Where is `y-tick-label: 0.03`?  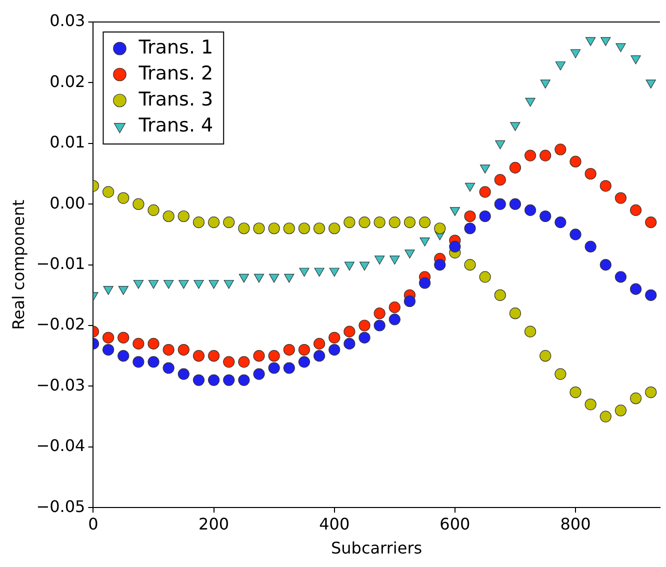
y-tick-label: 0.03 is located at coordinates (68, 20).